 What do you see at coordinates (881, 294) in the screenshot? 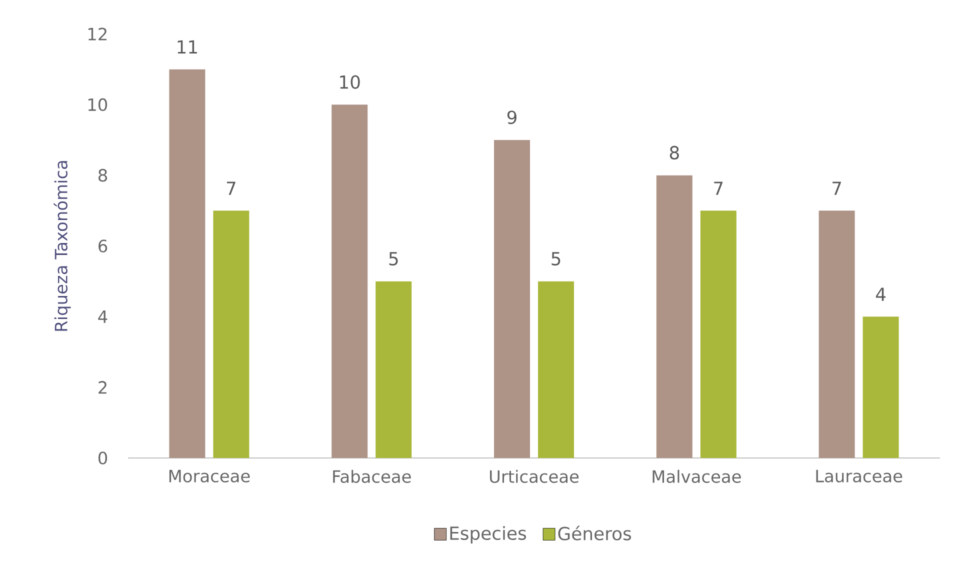
I see `data-label: 4` at bounding box center [881, 294].